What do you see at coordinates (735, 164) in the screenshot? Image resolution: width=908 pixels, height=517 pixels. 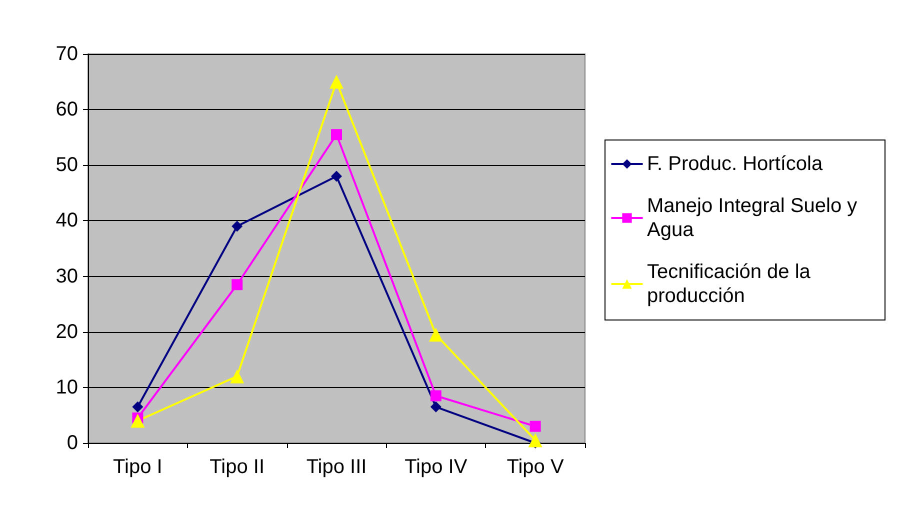 I see `legend-label: F. Produc. Hortícola` at bounding box center [735, 164].